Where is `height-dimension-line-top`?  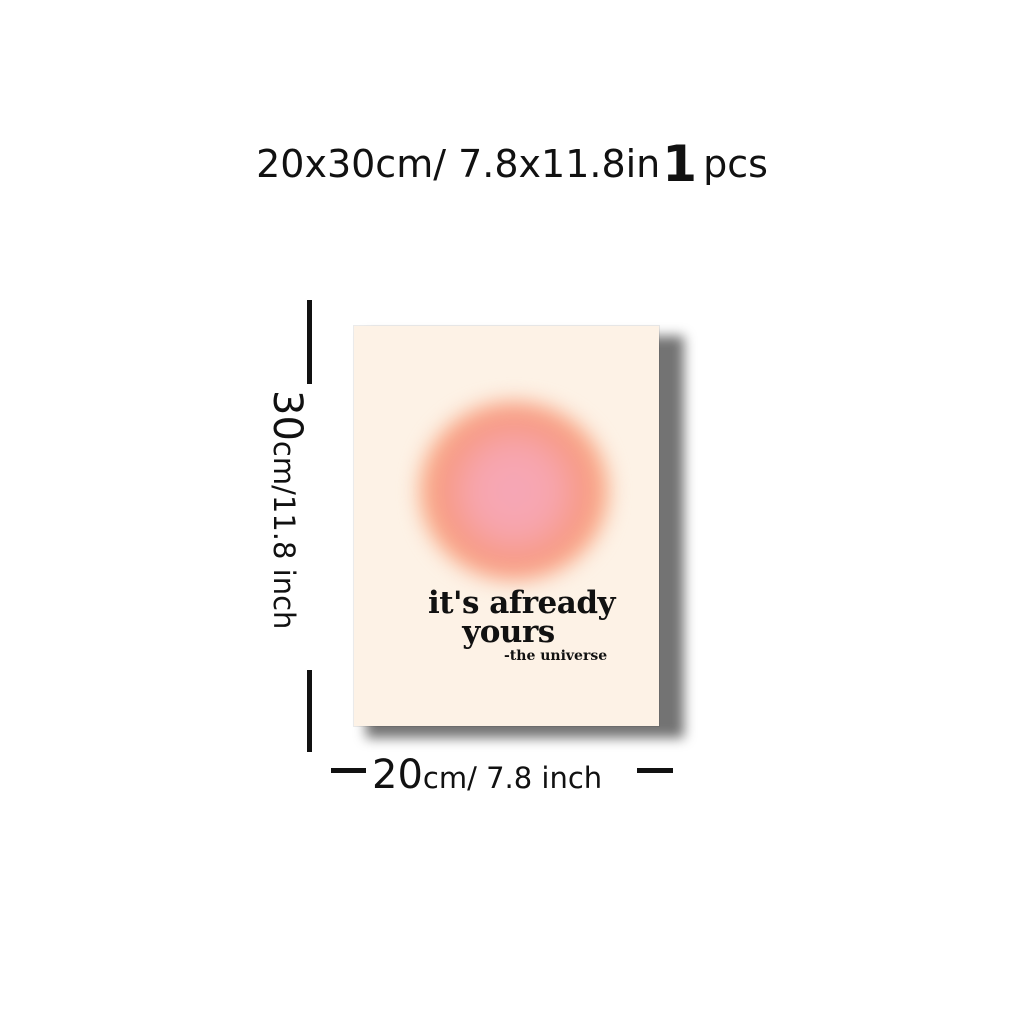 height-dimension-line-top is located at coordinates (309, 342).